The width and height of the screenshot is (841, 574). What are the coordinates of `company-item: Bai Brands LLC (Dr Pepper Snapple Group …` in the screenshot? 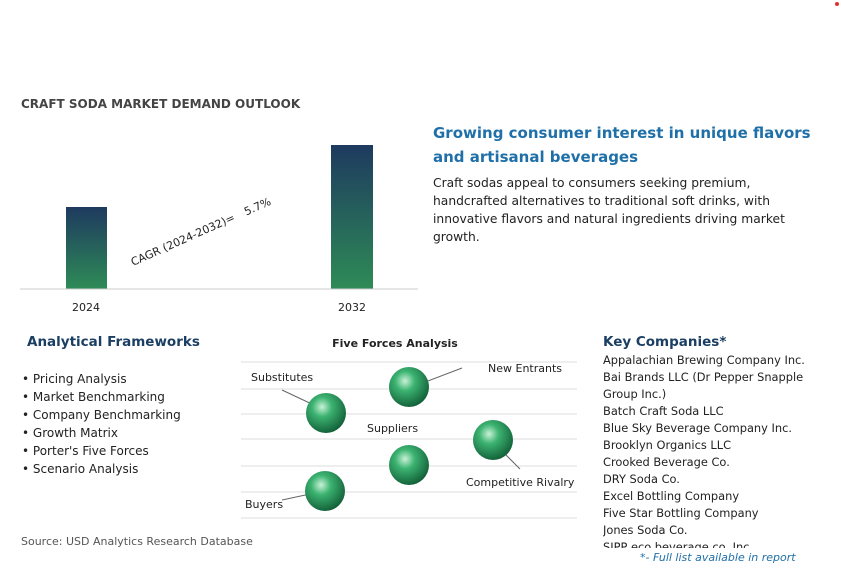 It's located at (703, 385).